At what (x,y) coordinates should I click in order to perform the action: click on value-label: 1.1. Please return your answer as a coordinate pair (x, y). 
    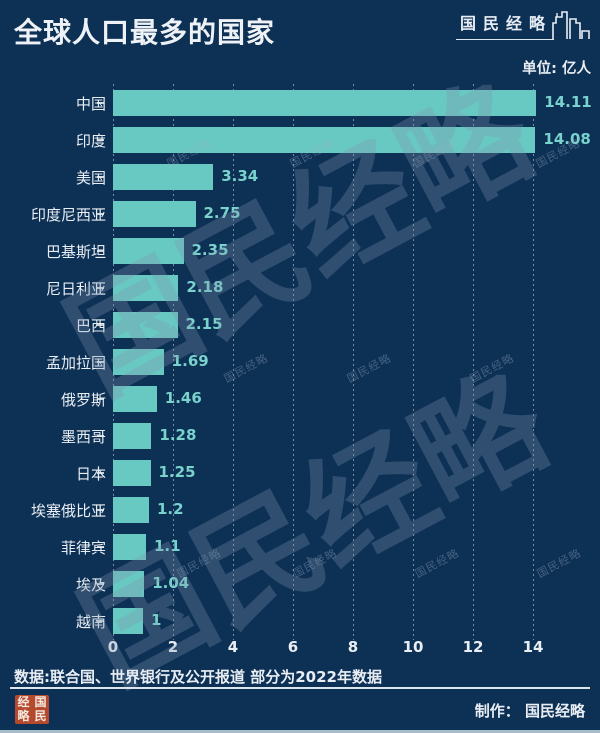
    Looking at the image, I should click on (167, 546).